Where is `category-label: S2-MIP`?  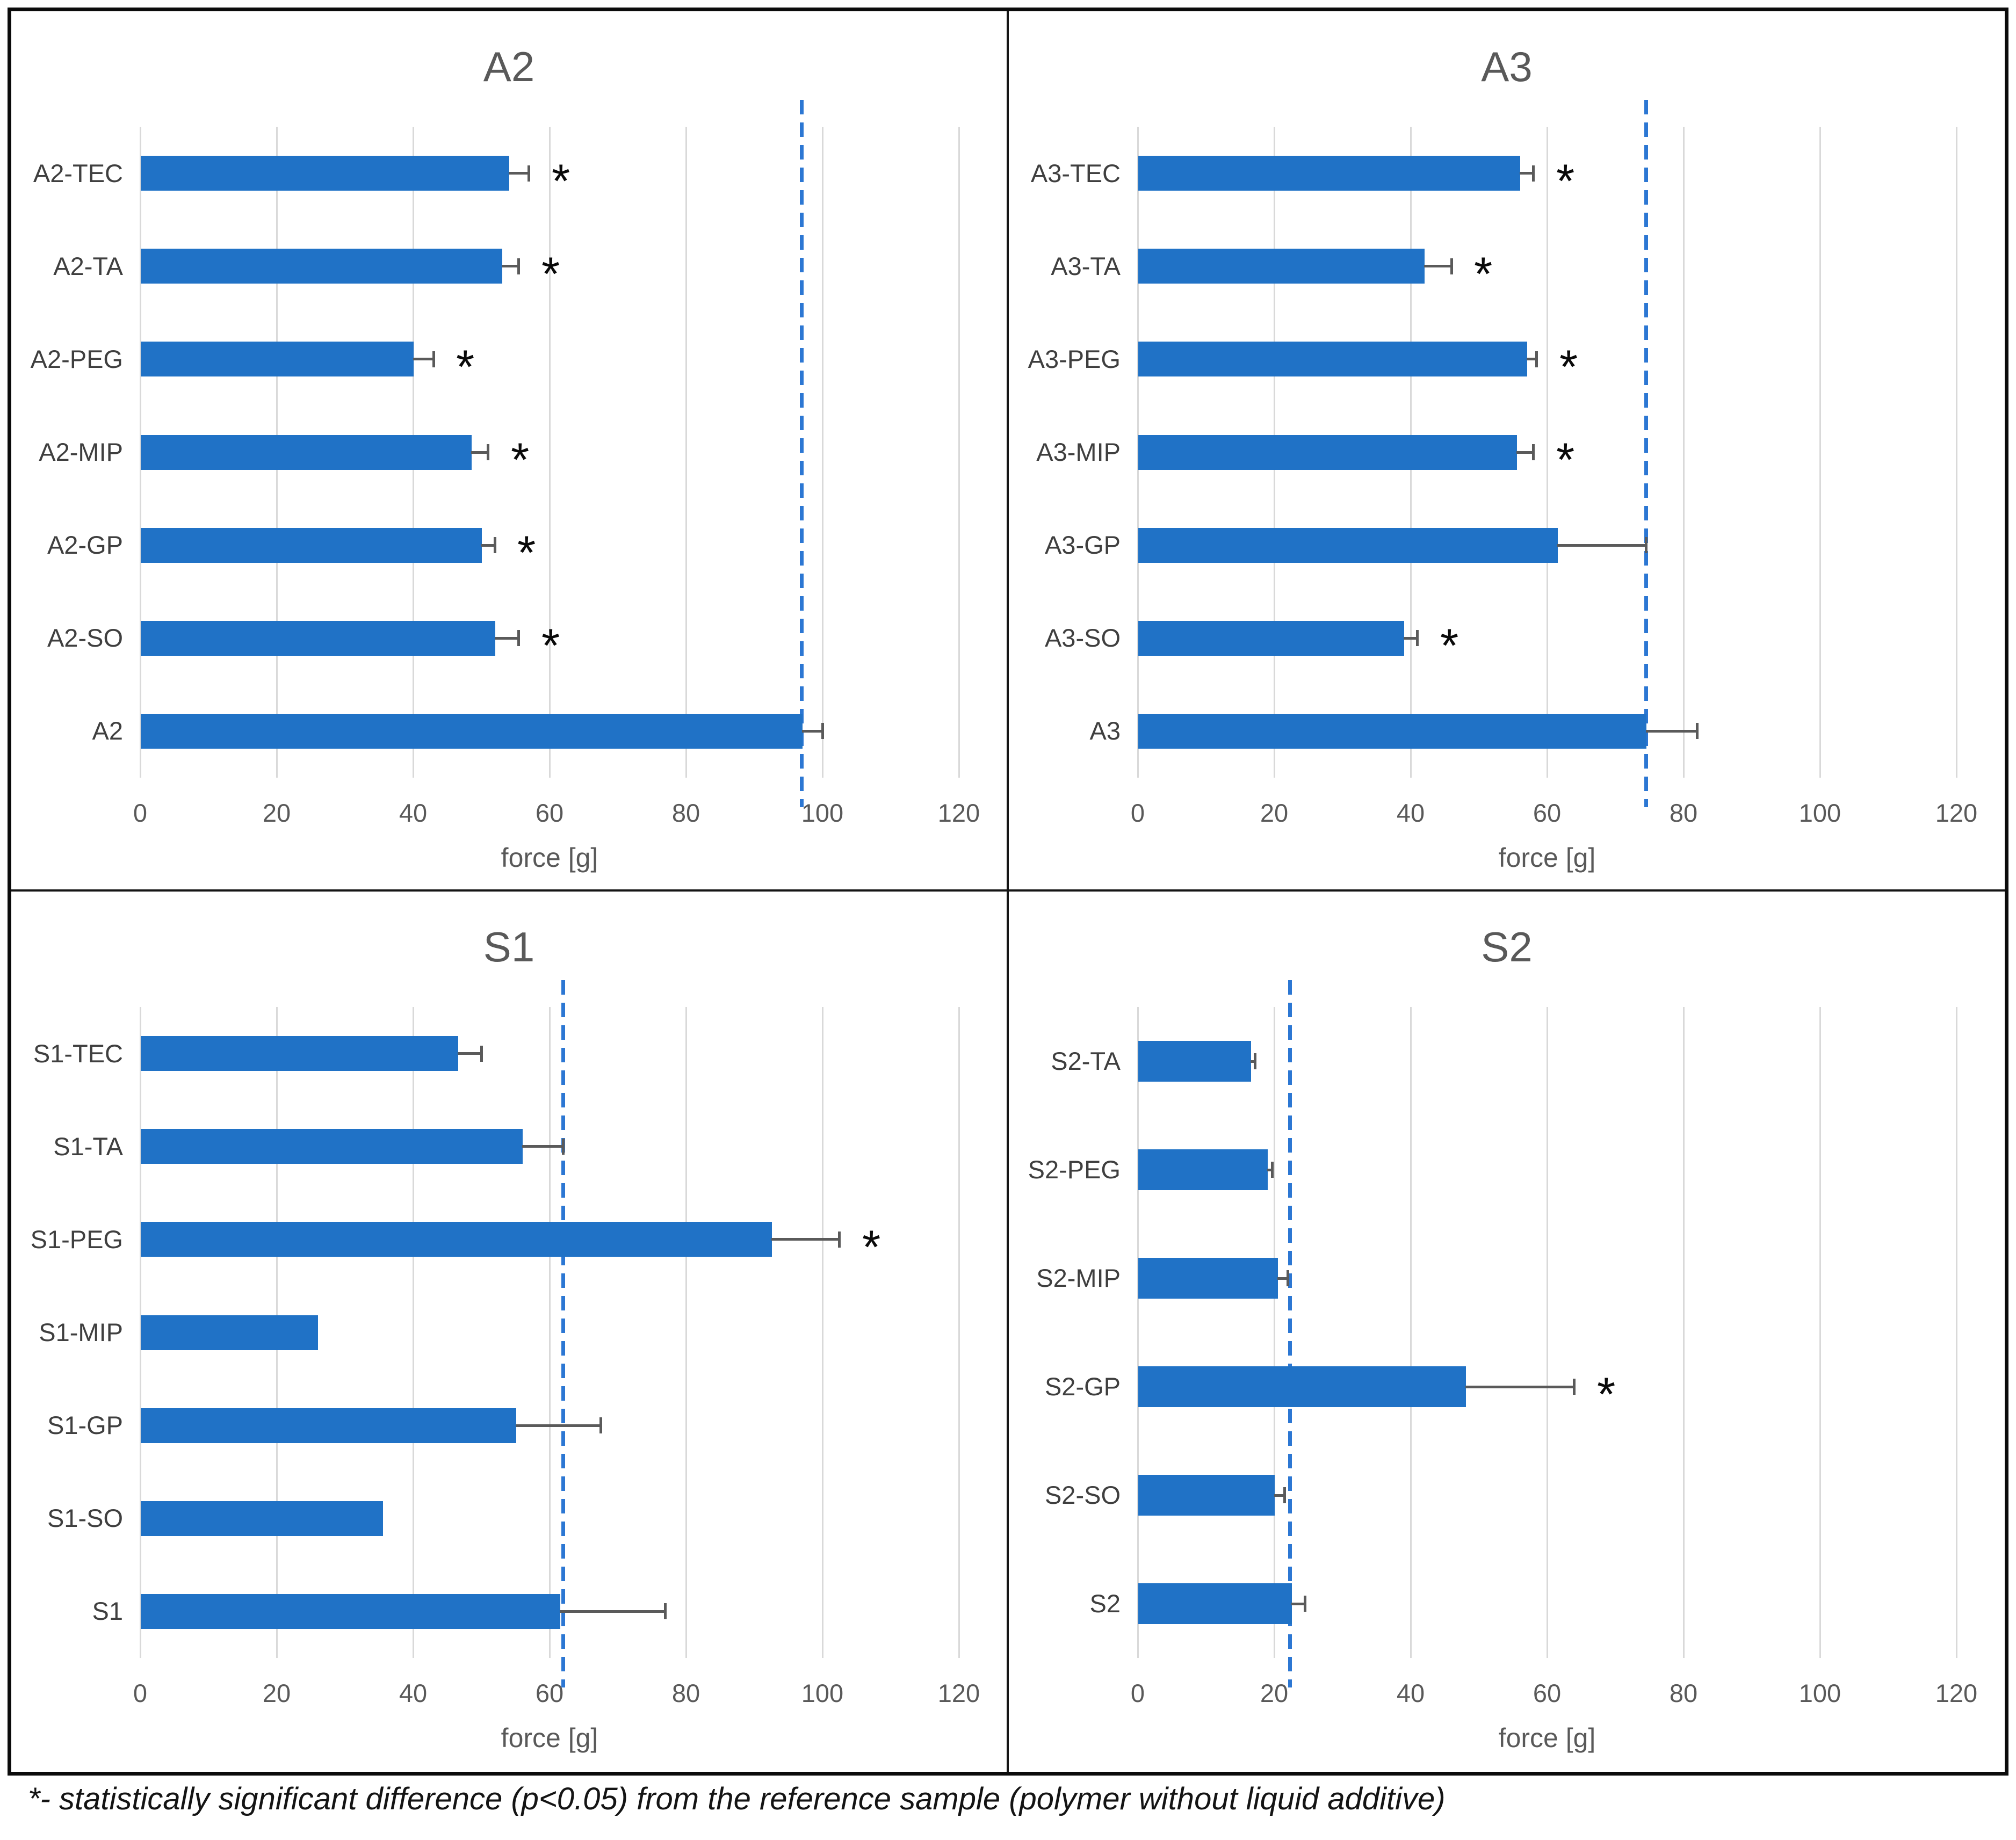 category-label: S2-MIP is located at coordinates (1078, 1278).